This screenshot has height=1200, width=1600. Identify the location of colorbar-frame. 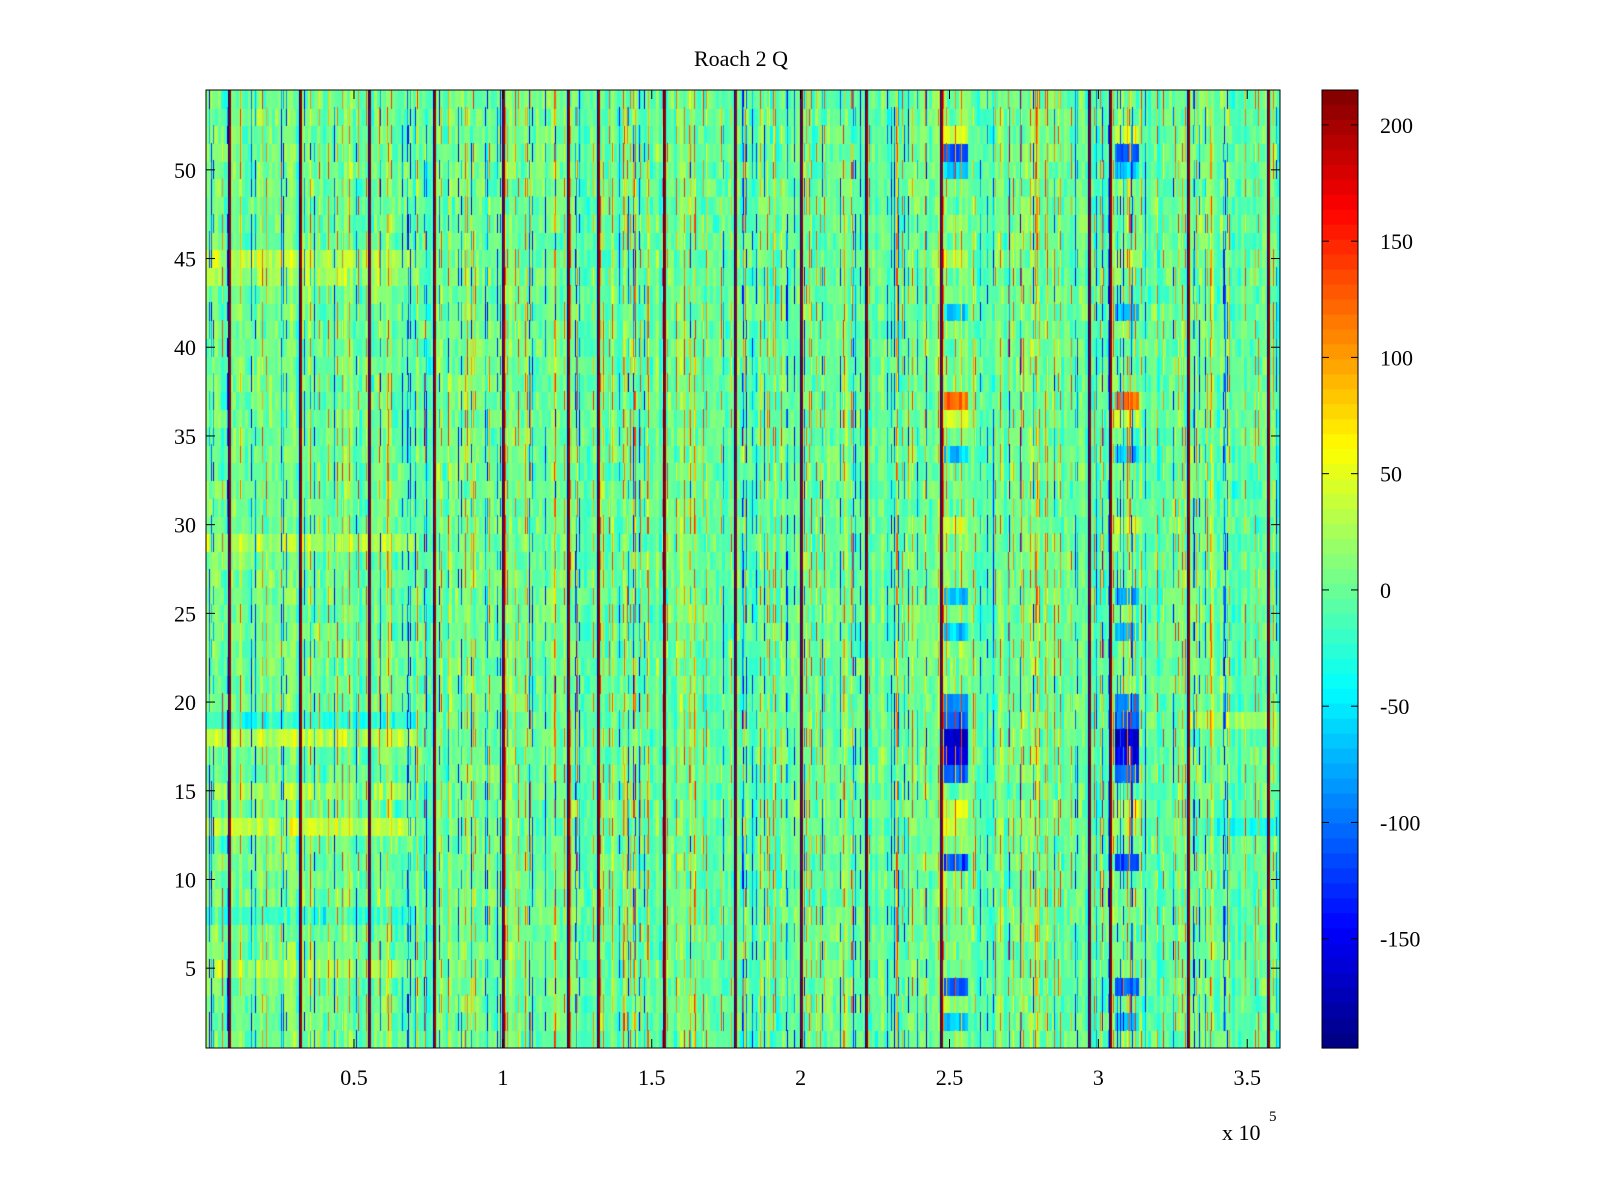
(1340, 569).